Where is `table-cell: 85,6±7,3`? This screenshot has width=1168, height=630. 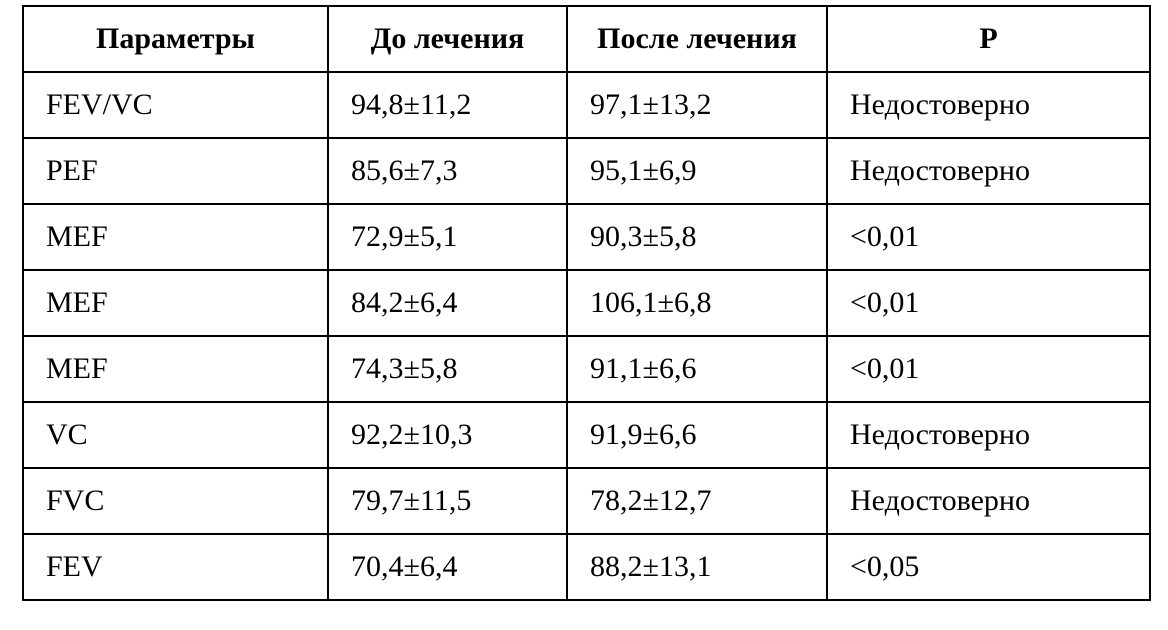 table-cell: 85,6±7,3 is located at coordinates (447, 171).